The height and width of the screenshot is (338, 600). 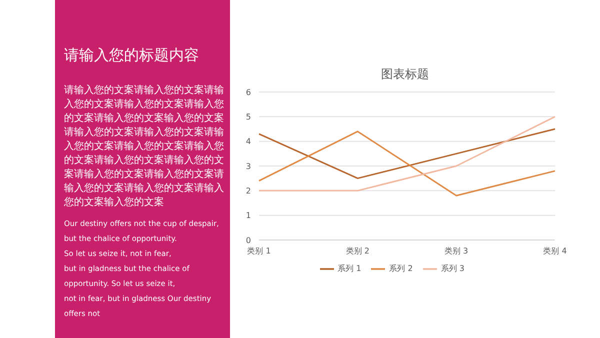 I want to click on y-tick-label: 3, so click(x=248, y=166).